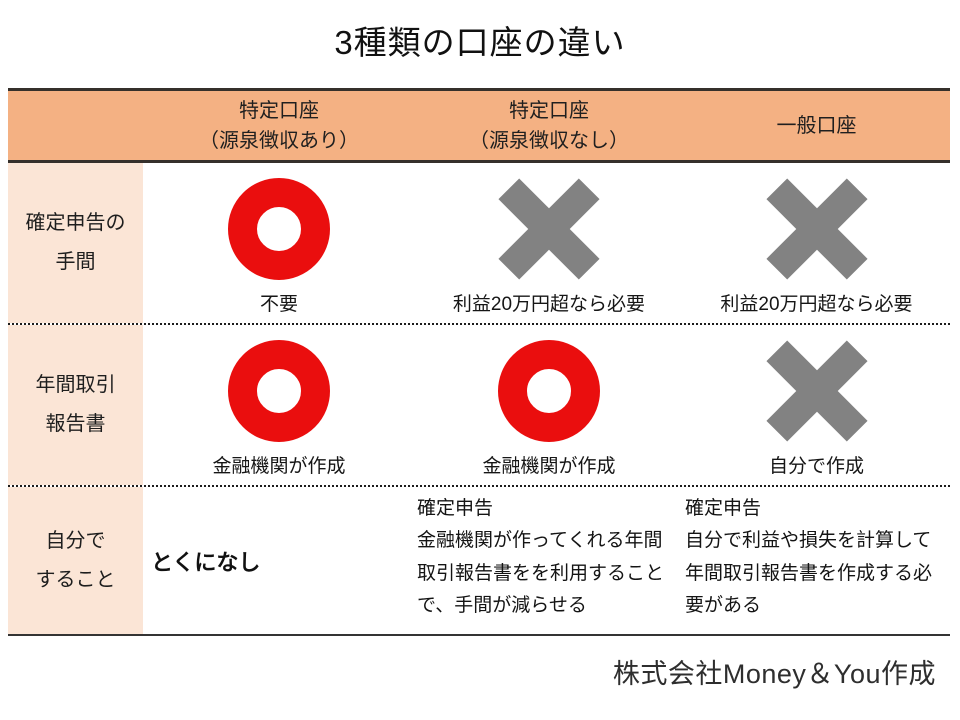  I want to click on header-cell-tokutei-ari: 特定口座 （源泉徴収あり）, so click(279, 125).